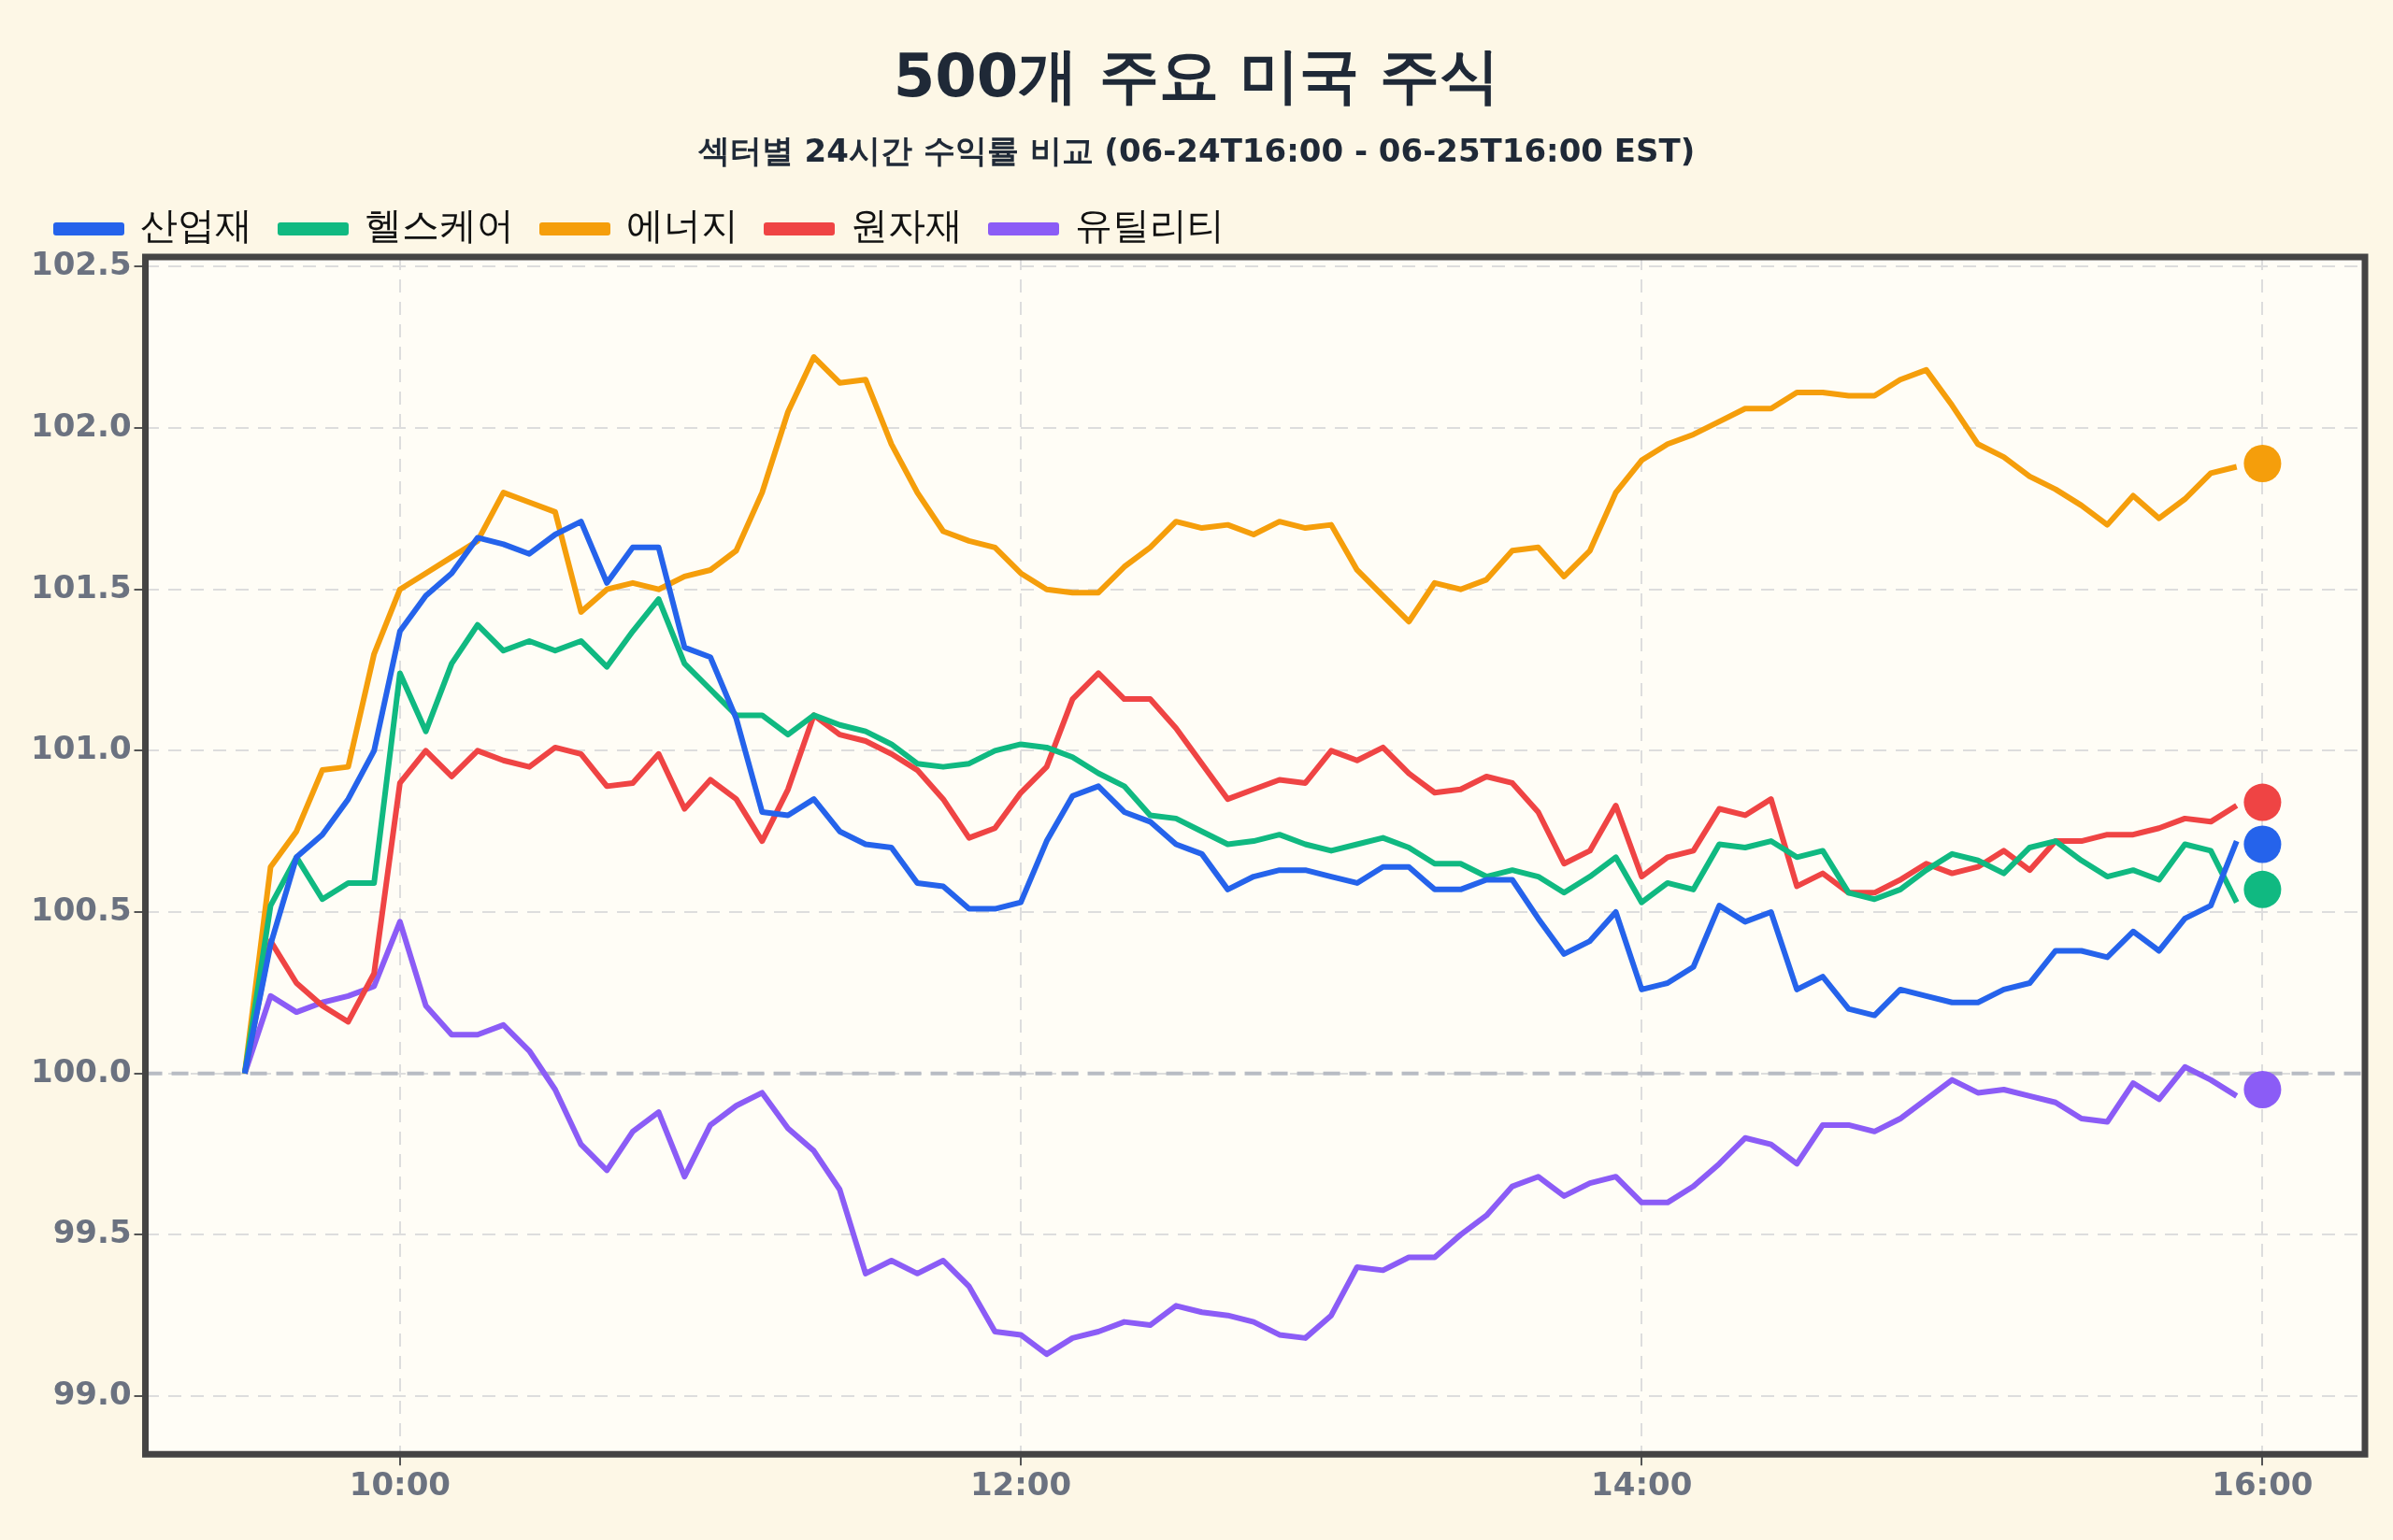 This screenshot has width=2393, height=1540. What do you see at coordinates (1196, 151) in the screenshot?
I see `chart-subtitle: 섹터별 24시간 수익률 비교 (06-24T16:00 - 06-25T16:00 EST)` at bounding box center [1196, 151].